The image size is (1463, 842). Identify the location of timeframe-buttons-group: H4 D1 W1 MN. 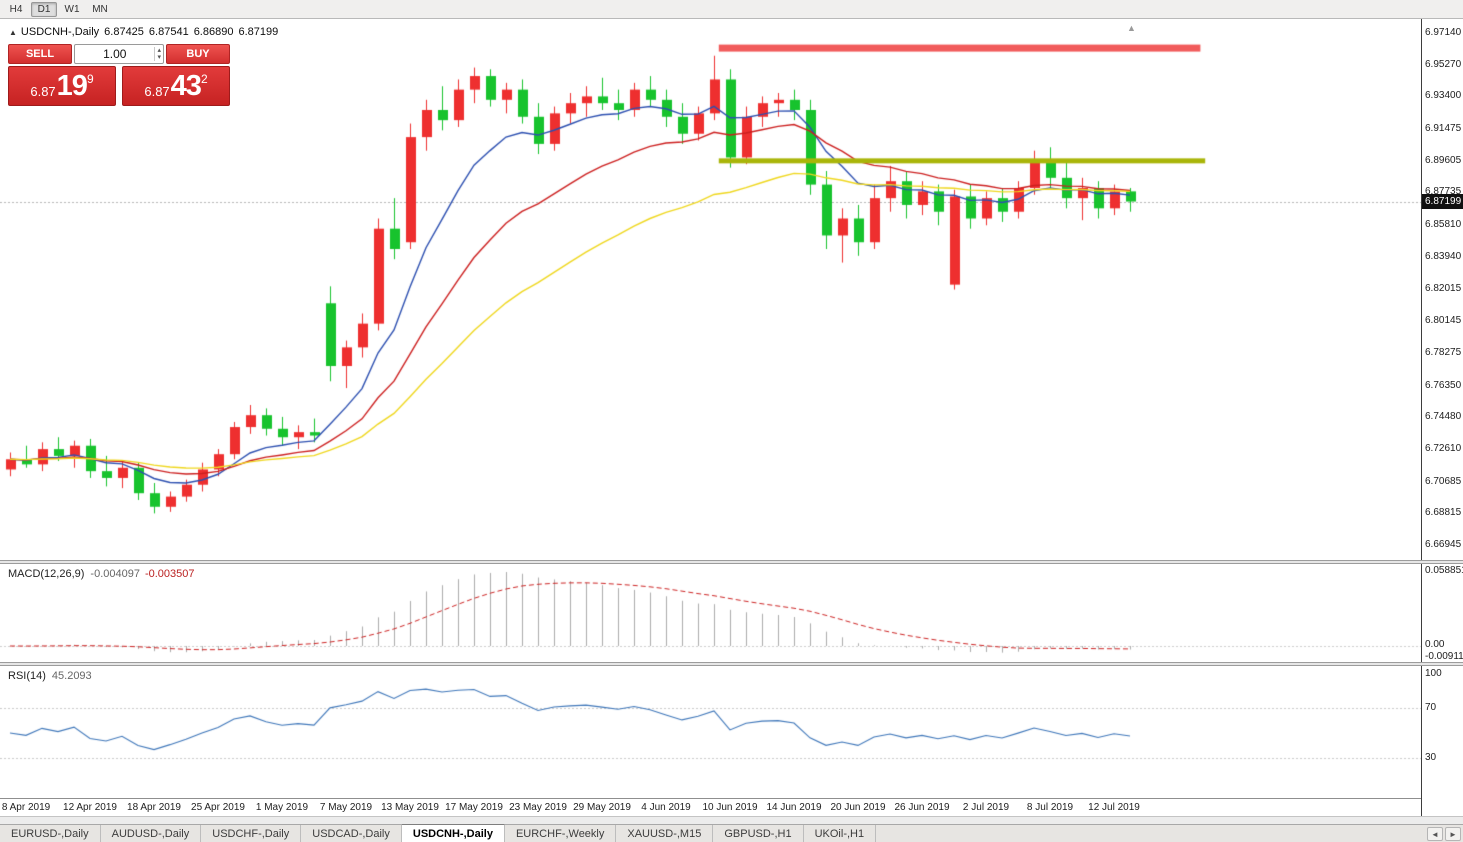
(58, 9).